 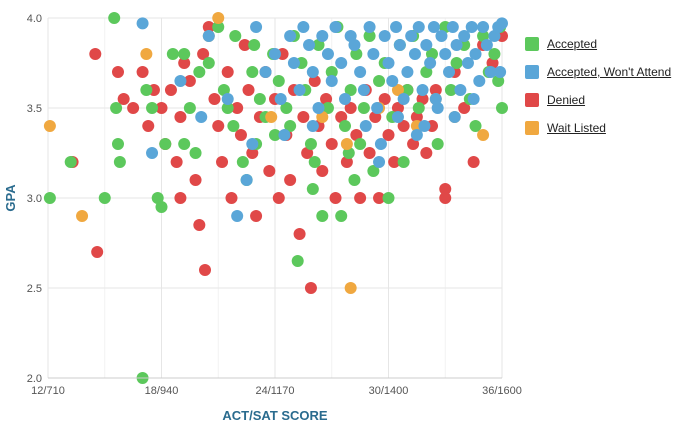 What do you see at coordinates (532, 72) in the screenshot?
I see `legend-swatch` at bounding box center [532, 72].